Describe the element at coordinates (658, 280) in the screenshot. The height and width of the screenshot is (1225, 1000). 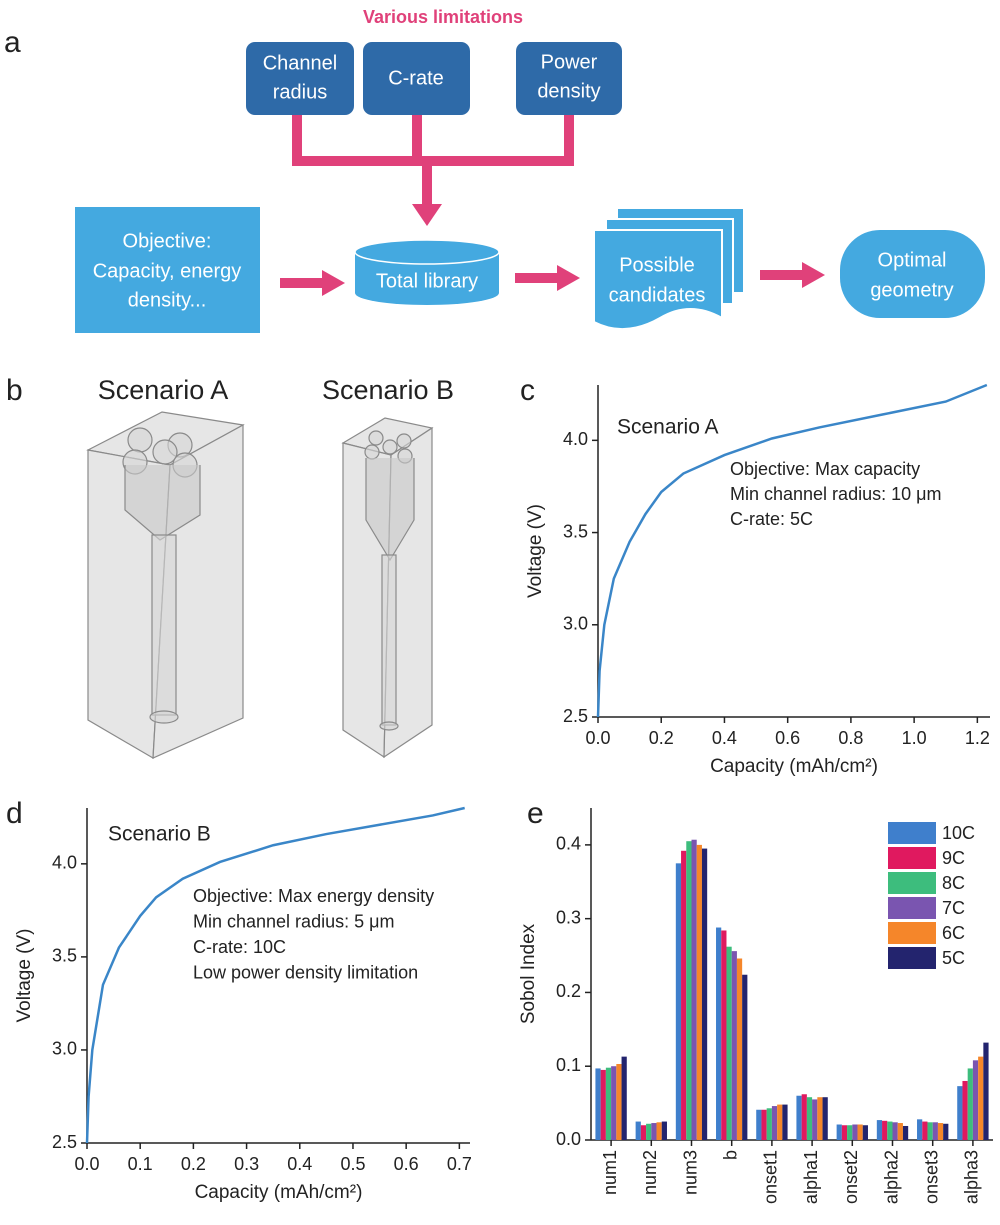
I see `document` at that location.